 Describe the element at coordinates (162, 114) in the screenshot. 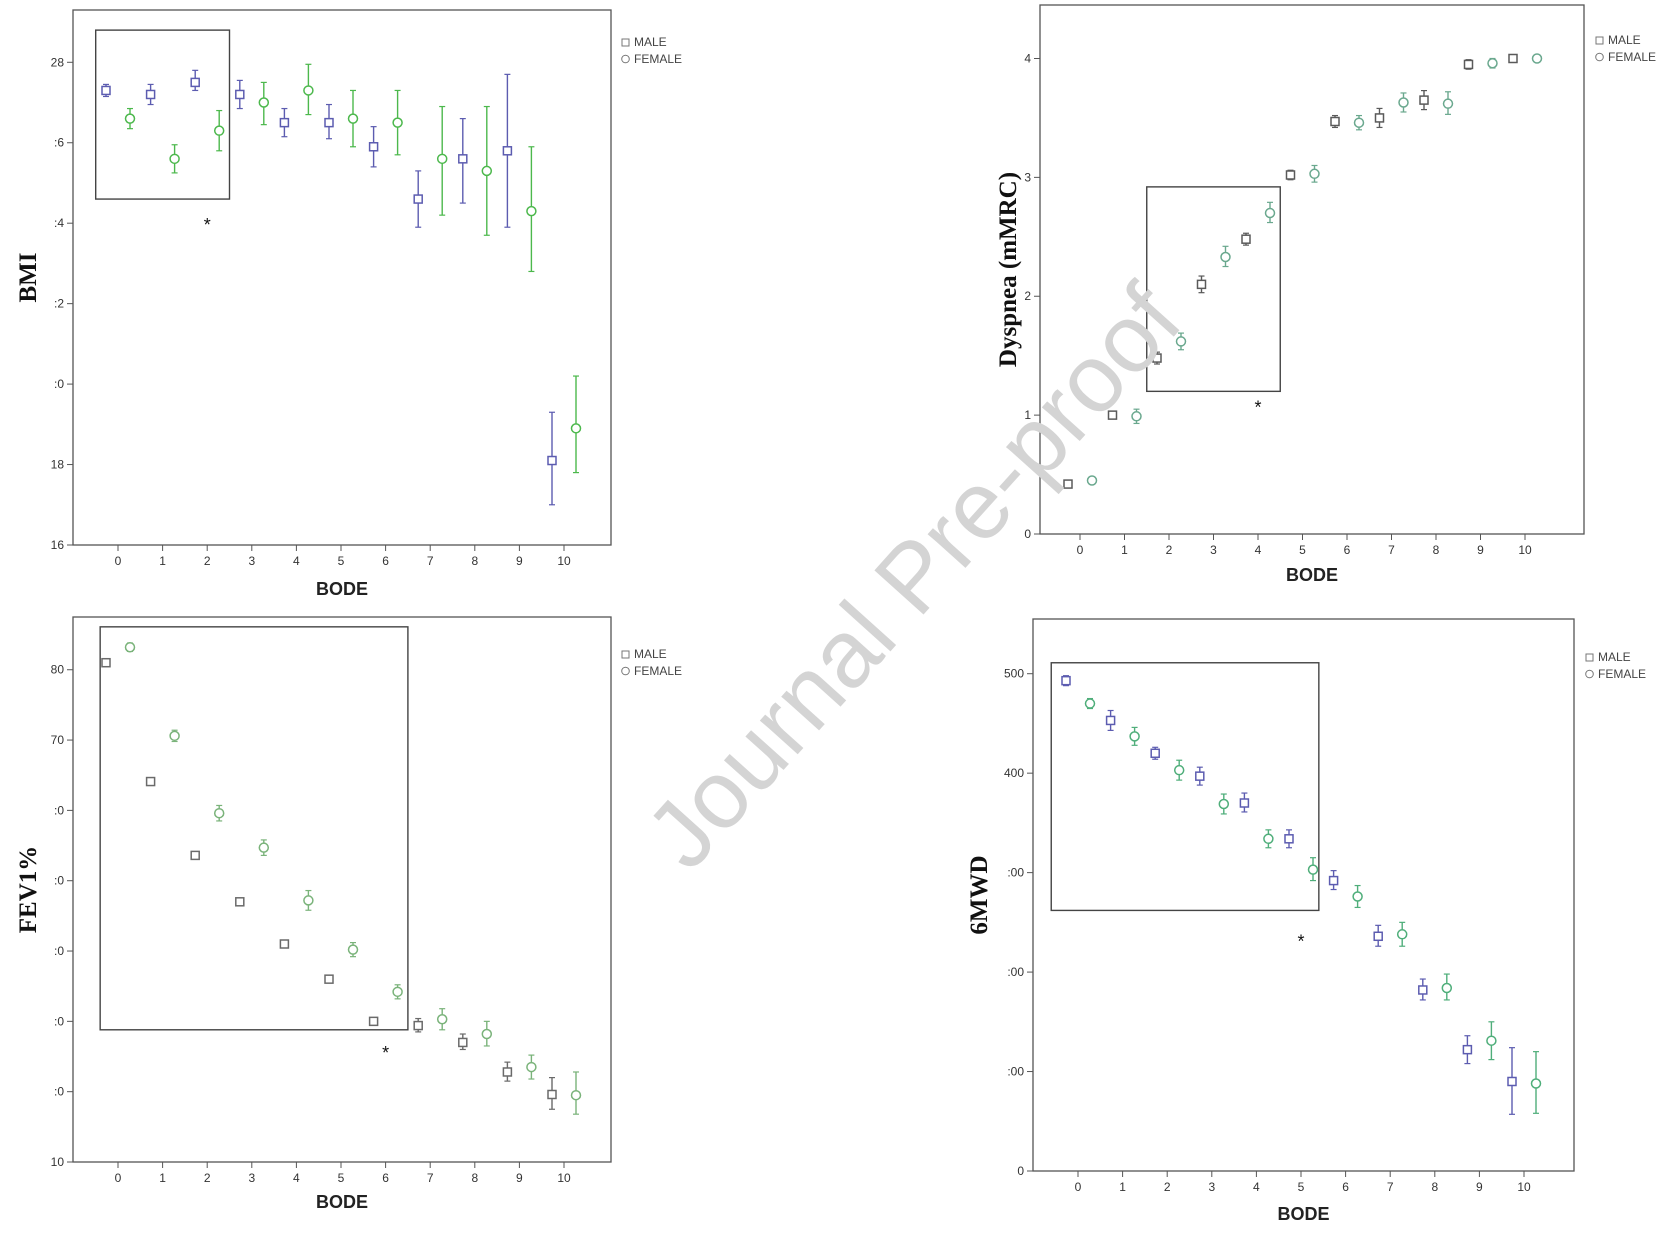

I see `highlight-box` at that location.